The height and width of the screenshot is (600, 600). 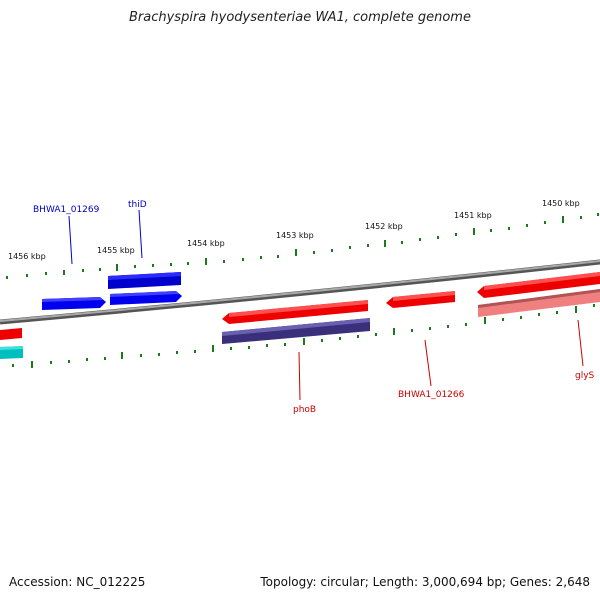 I want to click on ruler-label-1456: 1456 kbp, so click(x=27, y=256).